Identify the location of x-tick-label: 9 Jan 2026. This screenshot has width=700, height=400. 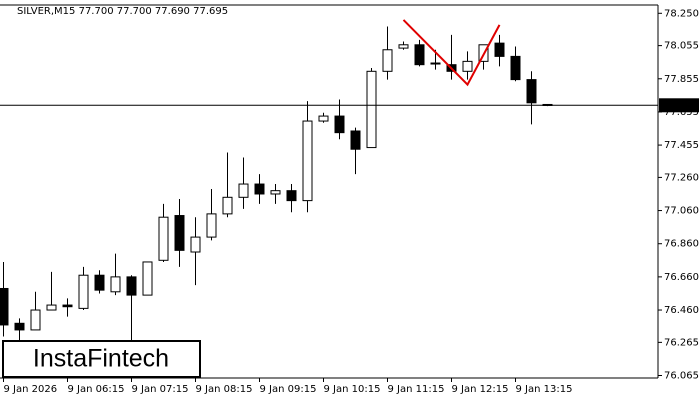
(31, 389).